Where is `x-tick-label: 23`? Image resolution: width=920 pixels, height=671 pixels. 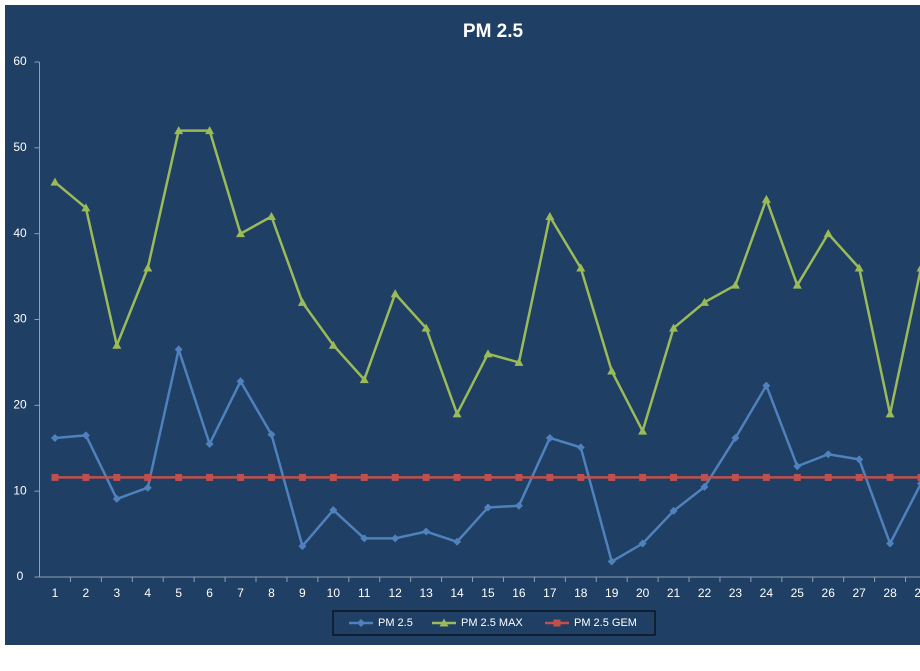 x-tick-label: 23 is located at coordinates (736, 593).